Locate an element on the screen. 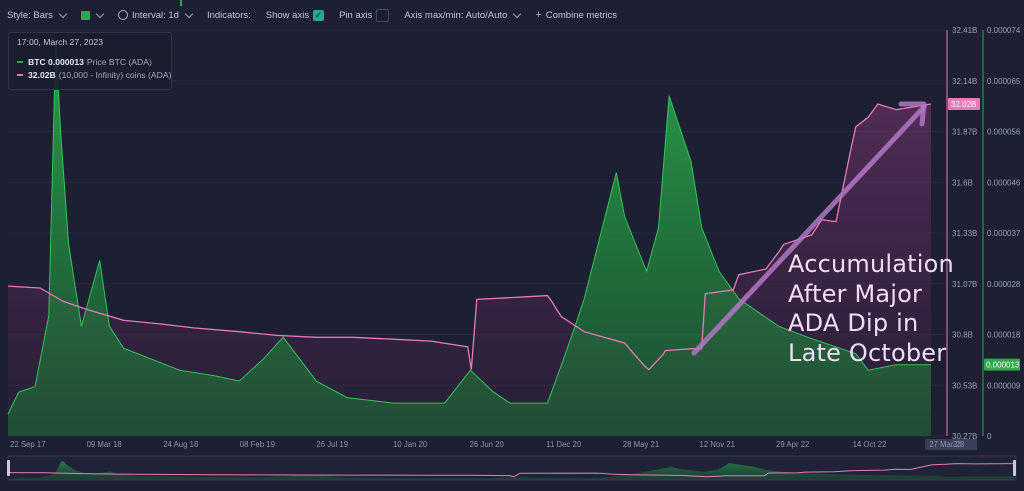  annotation-line: ADA Dip in is located at coordinates (853, 323).